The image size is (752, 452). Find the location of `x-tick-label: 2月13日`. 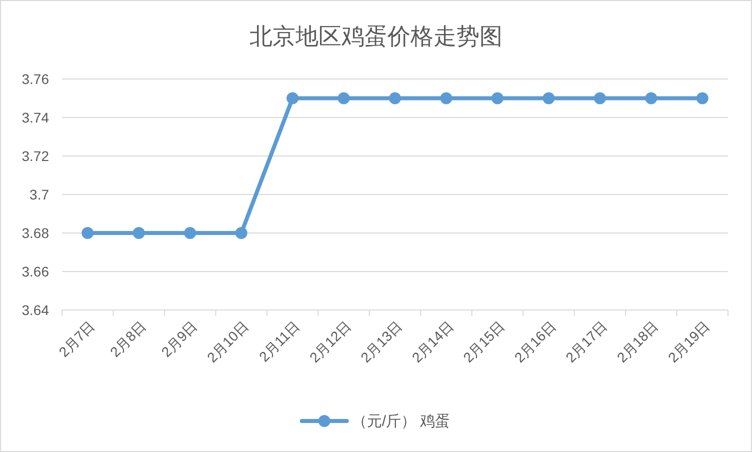

x-tick-label: 2月13日 is located at coordinates (381, 342).